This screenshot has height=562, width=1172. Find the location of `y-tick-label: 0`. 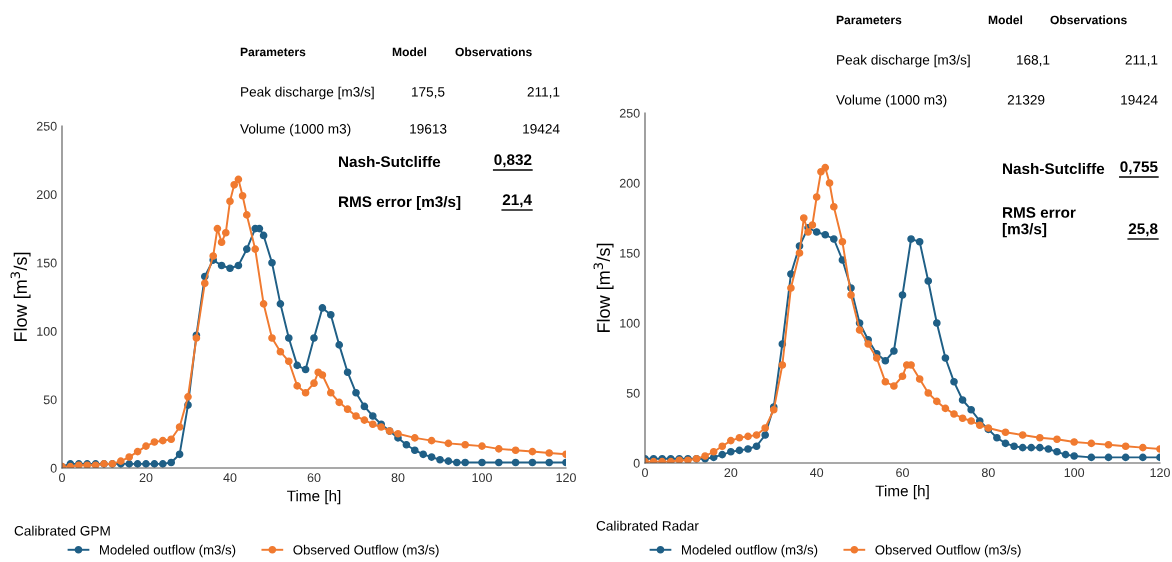

y-tick-label: 0 is located at coordinates (636, 463).